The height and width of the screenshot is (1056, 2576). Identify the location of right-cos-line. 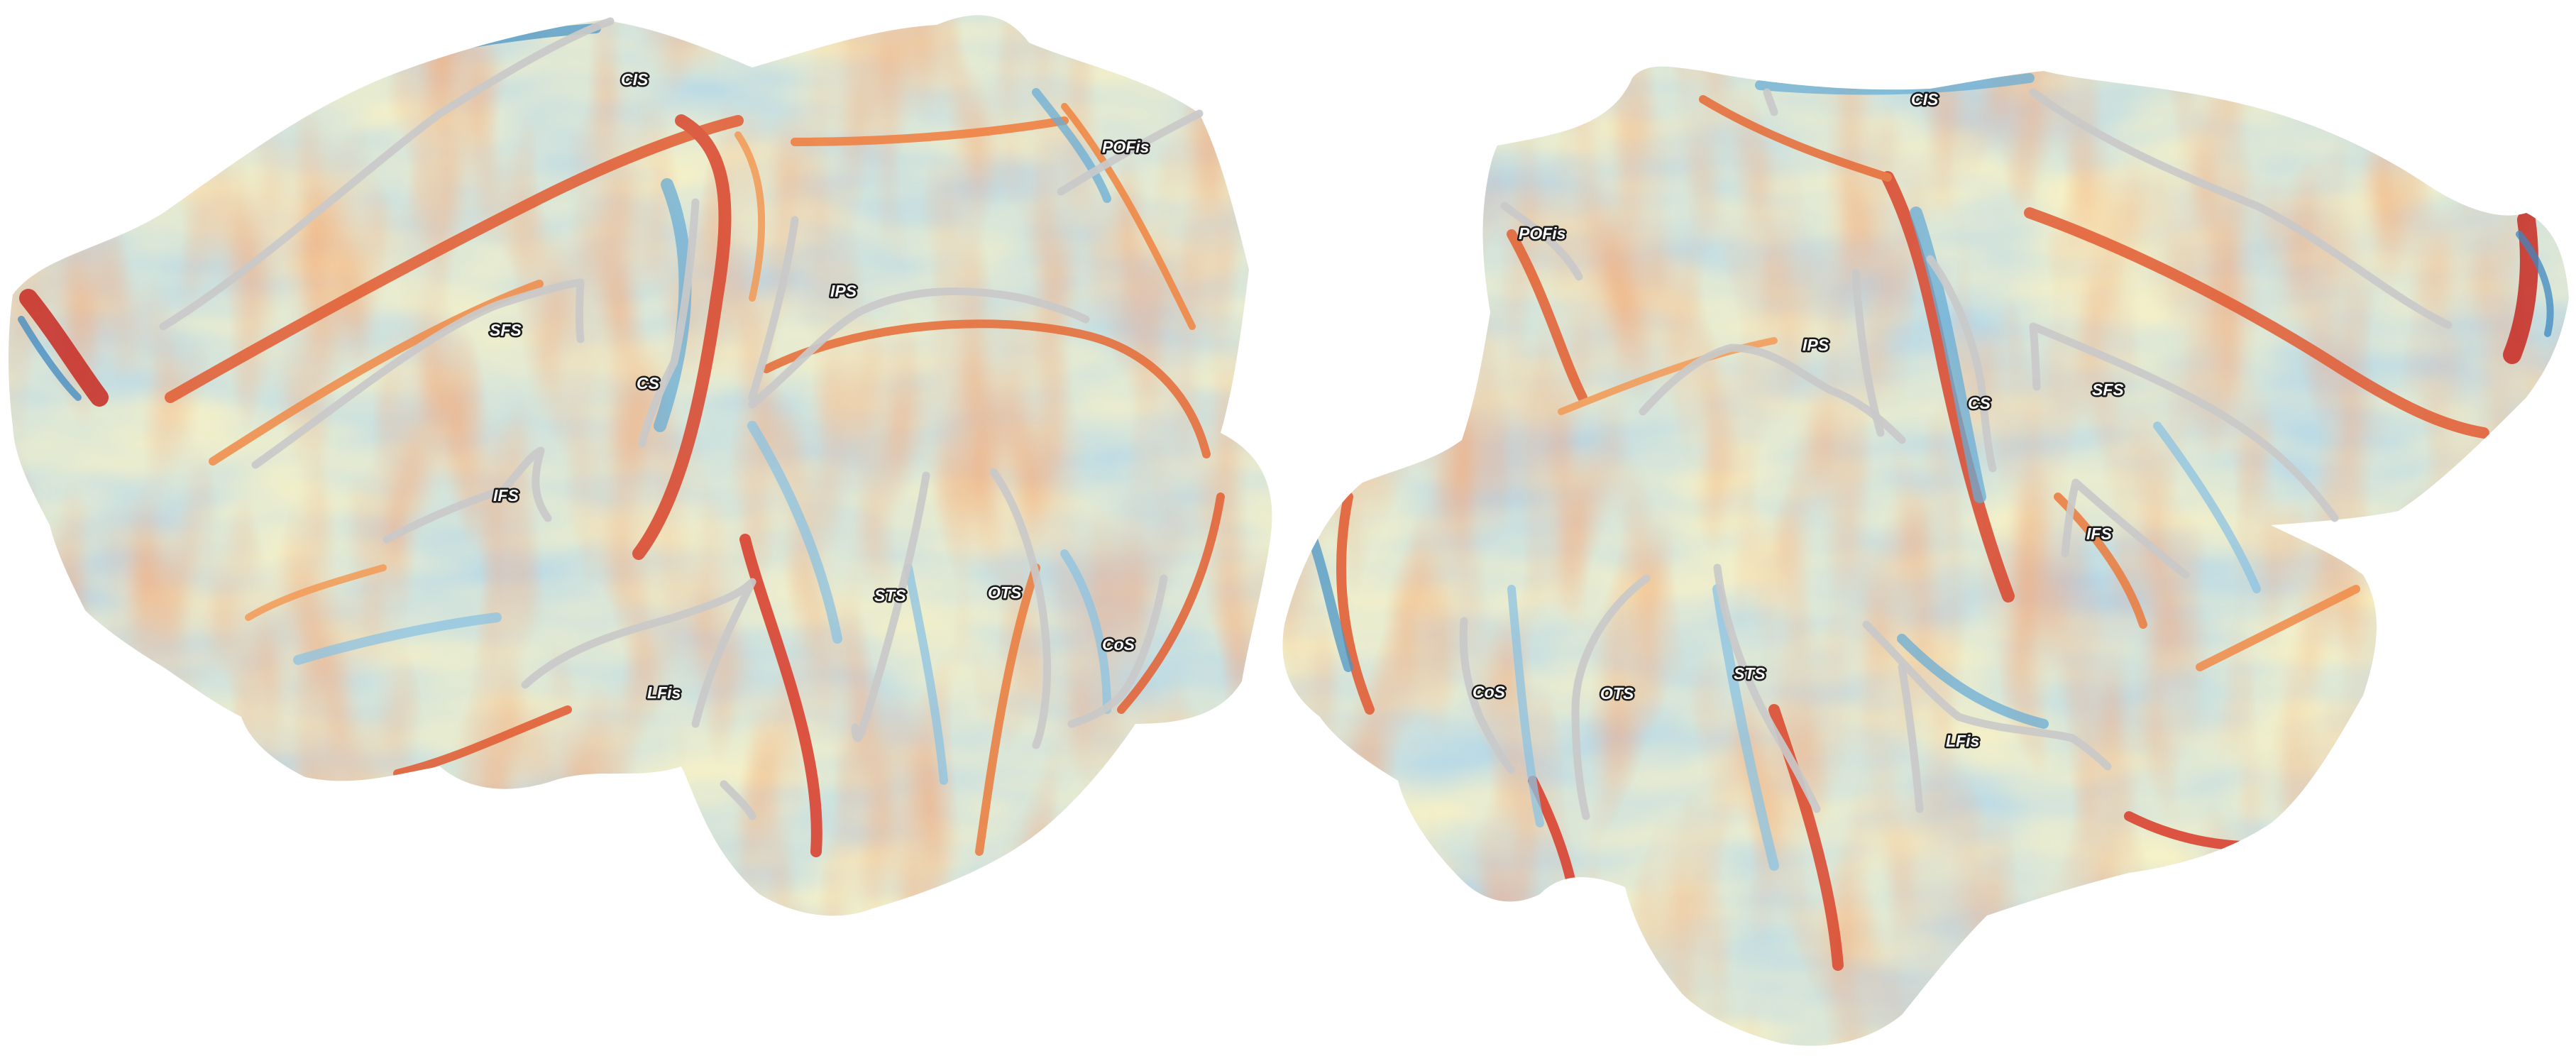
(1487, 696).